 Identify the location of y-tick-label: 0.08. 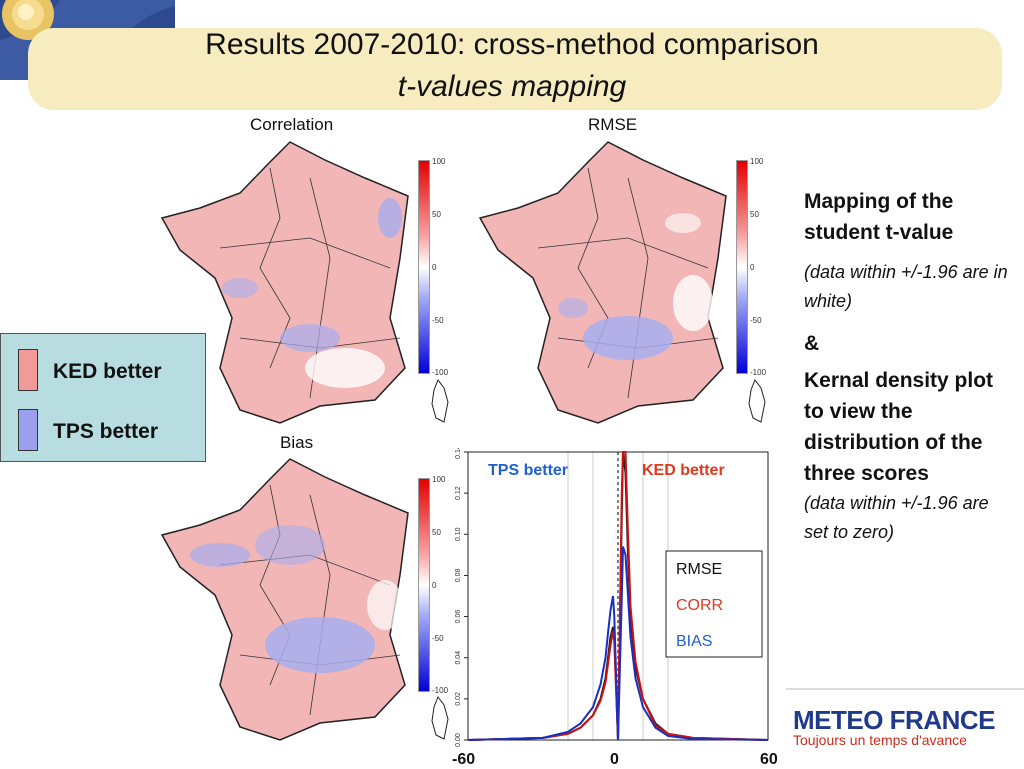
(458, 576).